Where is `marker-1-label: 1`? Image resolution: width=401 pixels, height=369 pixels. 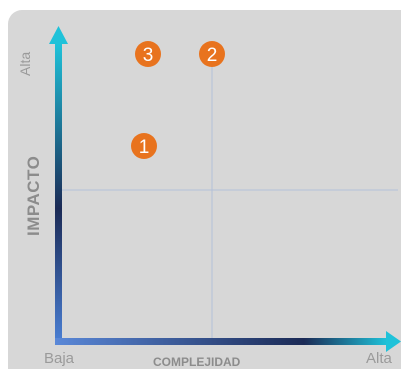 marker-1-label: 1 is located at coordinates (144, 147).